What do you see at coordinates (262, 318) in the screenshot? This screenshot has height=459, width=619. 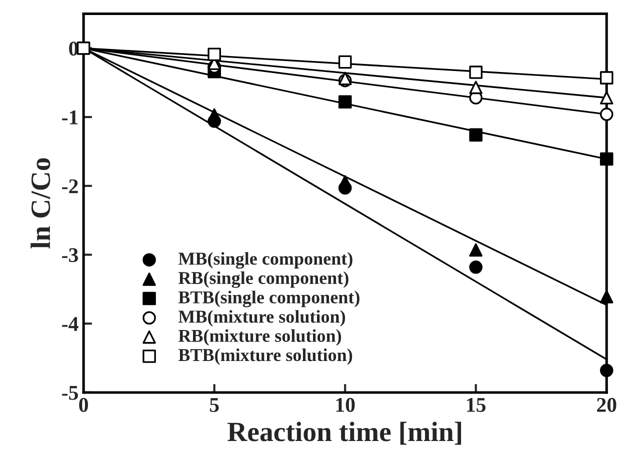 I see `legend-label: MB(mixture solution)` at bounding box center [262, 318].